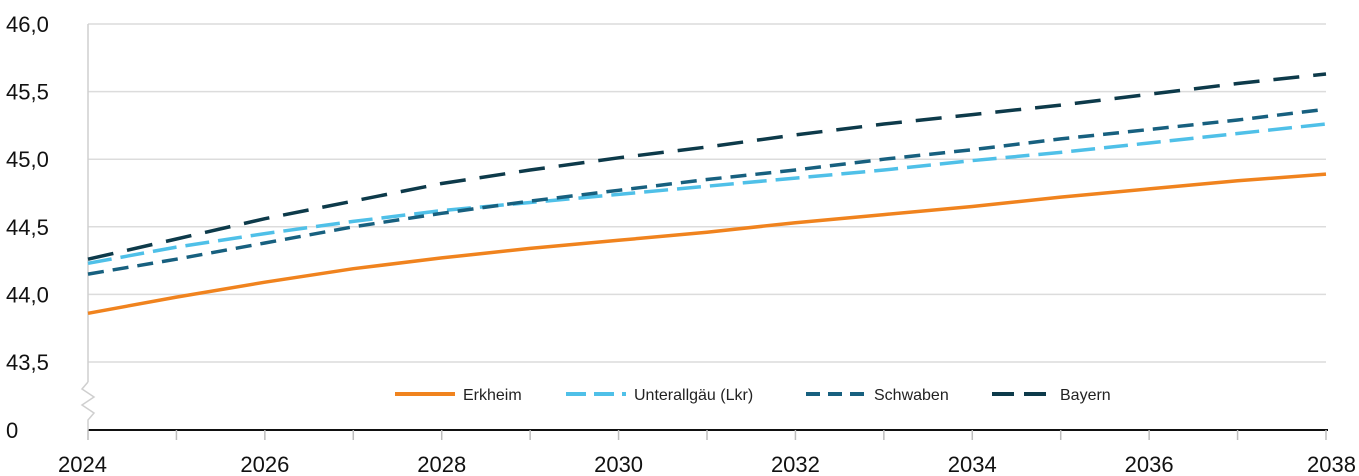 The height and width of the screenshot is (476, 1359). Describe the element at coordinates (27, 227) in the screenshot. I see `y-tick-label: 44,5` at that location.